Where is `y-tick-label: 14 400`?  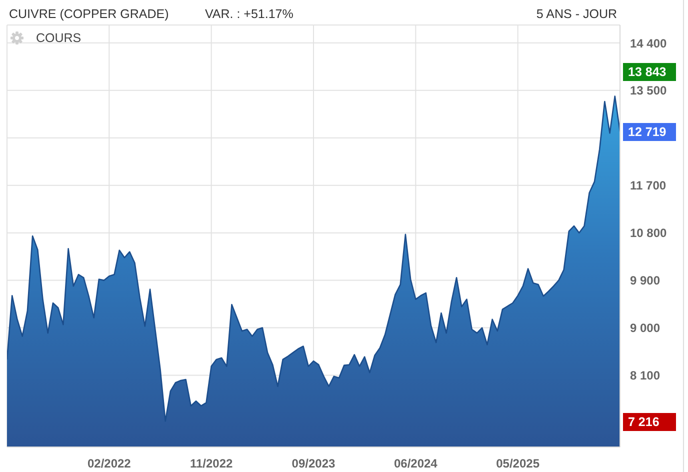
y-tick-label: 14 400 is located at coordinates (649, 43).